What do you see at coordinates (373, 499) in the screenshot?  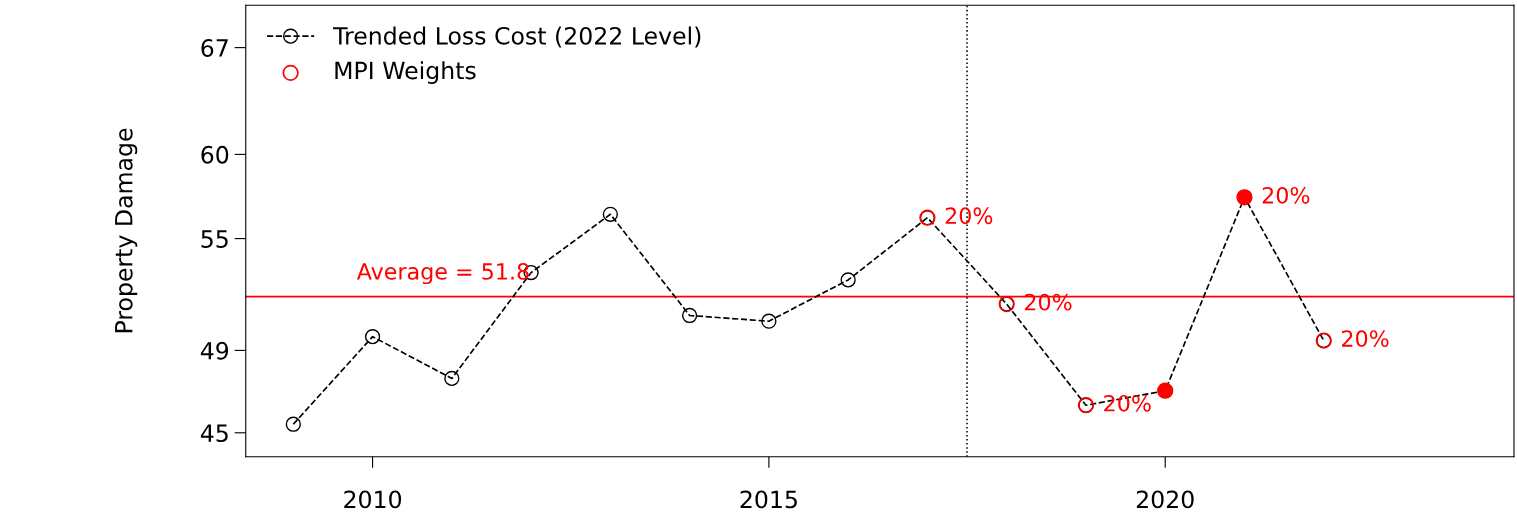 I see `x-tick-label: 2010` at bounding box center [373, 499].